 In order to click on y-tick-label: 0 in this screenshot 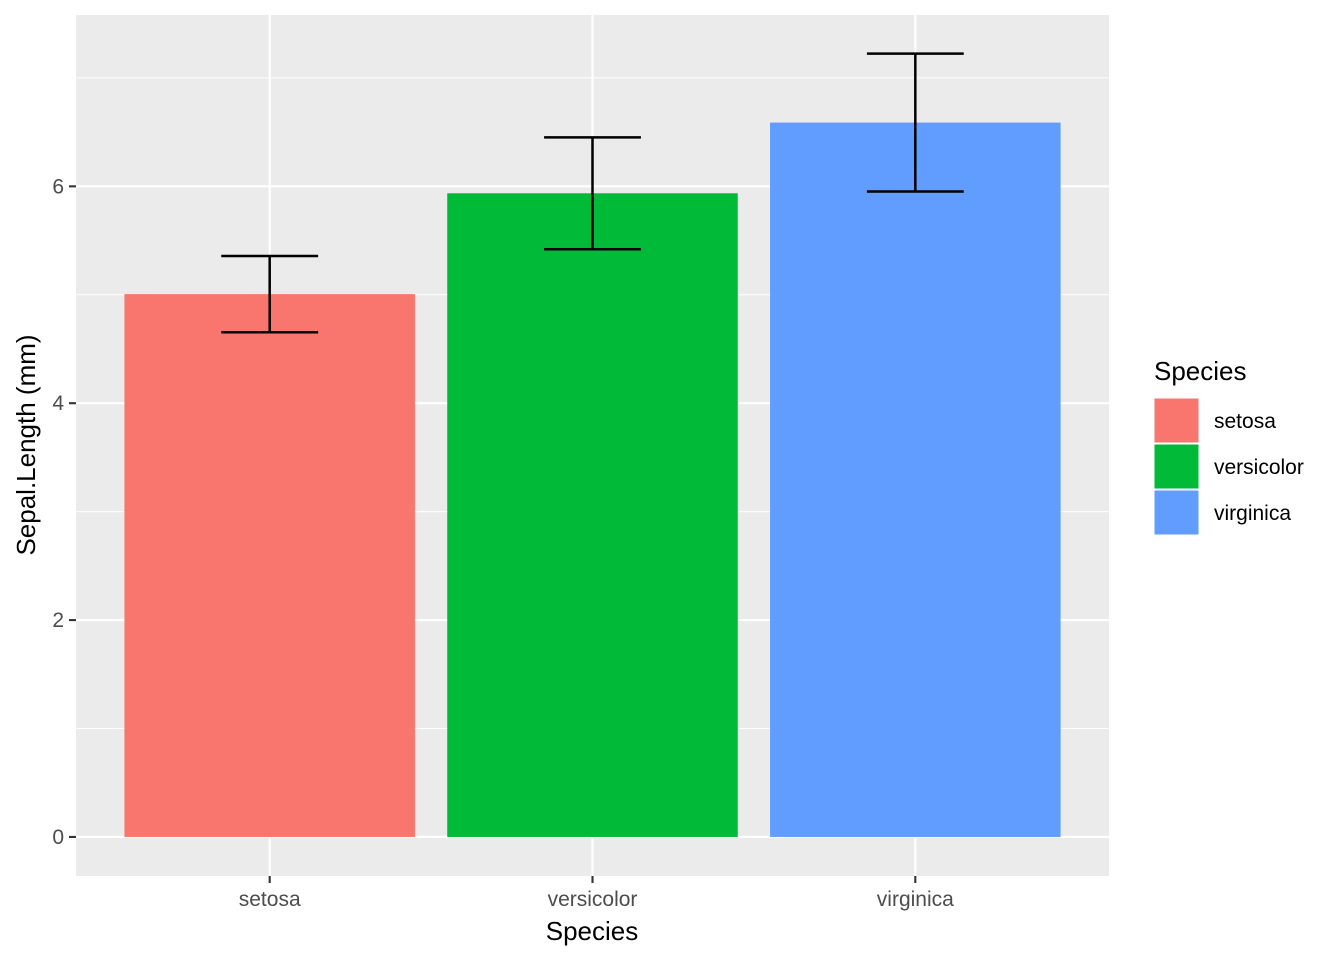, I will do `click(58, 837)`.